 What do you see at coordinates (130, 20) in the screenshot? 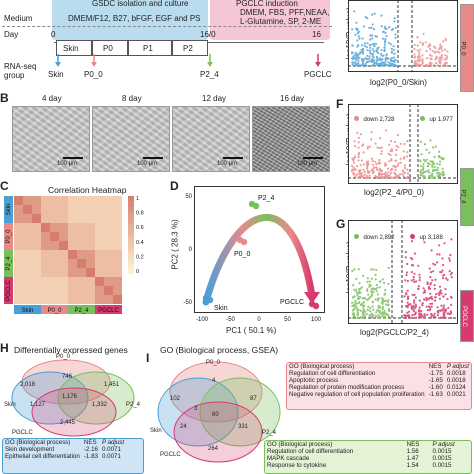
I see `culture-header-bg` at bounding box center [130, 20].